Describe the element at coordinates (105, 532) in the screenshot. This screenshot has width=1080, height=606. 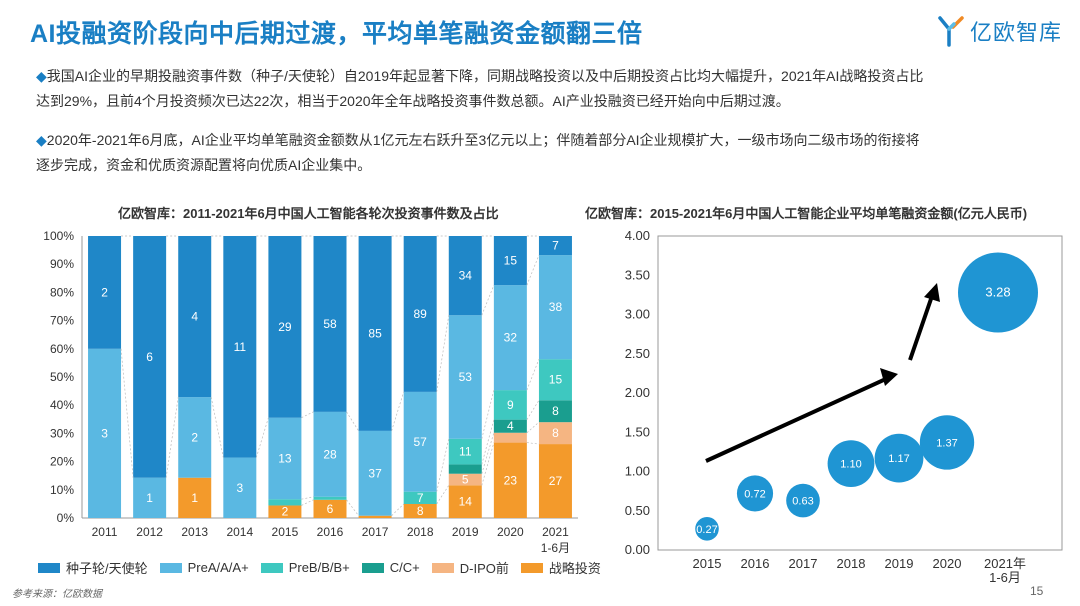
I see `bar-x-tick-label: 2011` at that location.